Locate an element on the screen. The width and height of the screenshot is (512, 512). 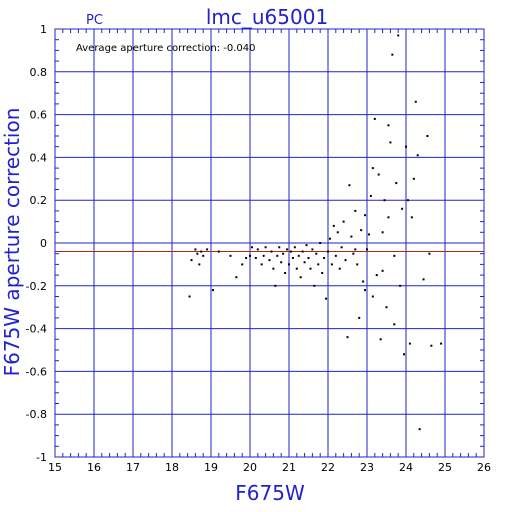
camera-label: PC is located at coordinates (94, 20).